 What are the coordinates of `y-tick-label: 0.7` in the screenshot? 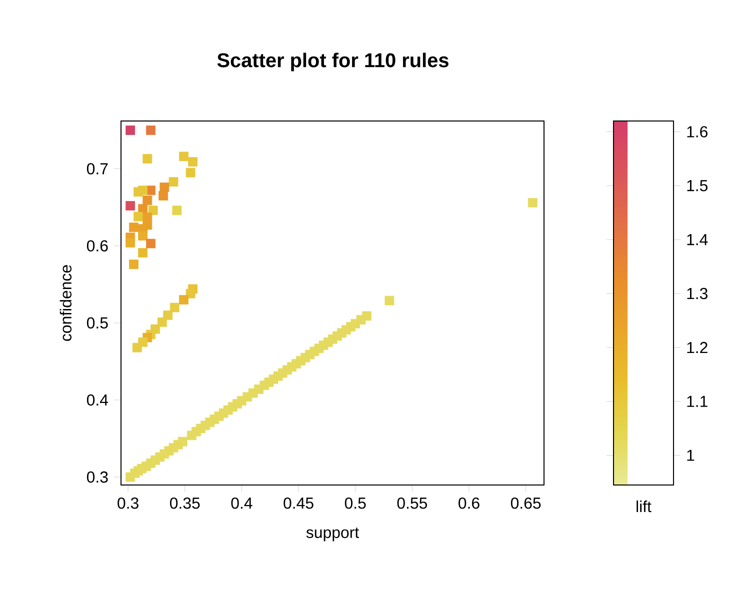 It's located at (97, 168).